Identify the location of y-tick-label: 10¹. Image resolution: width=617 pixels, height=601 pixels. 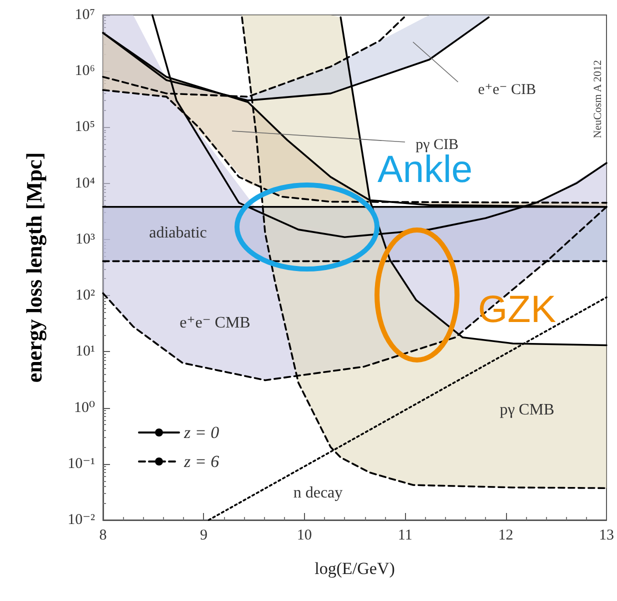
(85, 352).